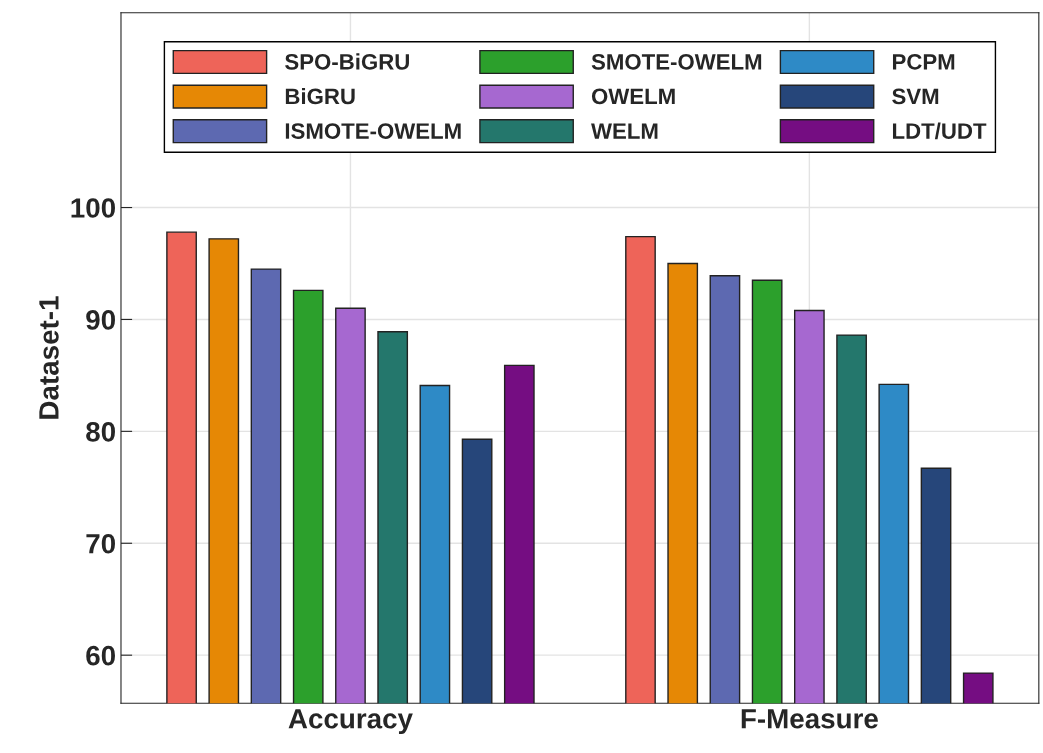  What do you see at coordinates (676, 61) in the screenshot?
I see `legend-label: SMOTE-OWELM` at bounding box center [676, 61].